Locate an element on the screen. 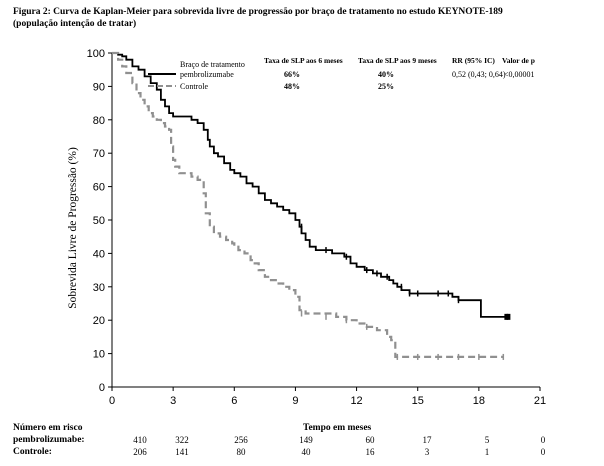 The width and height of the screenshot is (604, 466). legend-column-header: RR (95% IC) is located at coordinates (473, 60).